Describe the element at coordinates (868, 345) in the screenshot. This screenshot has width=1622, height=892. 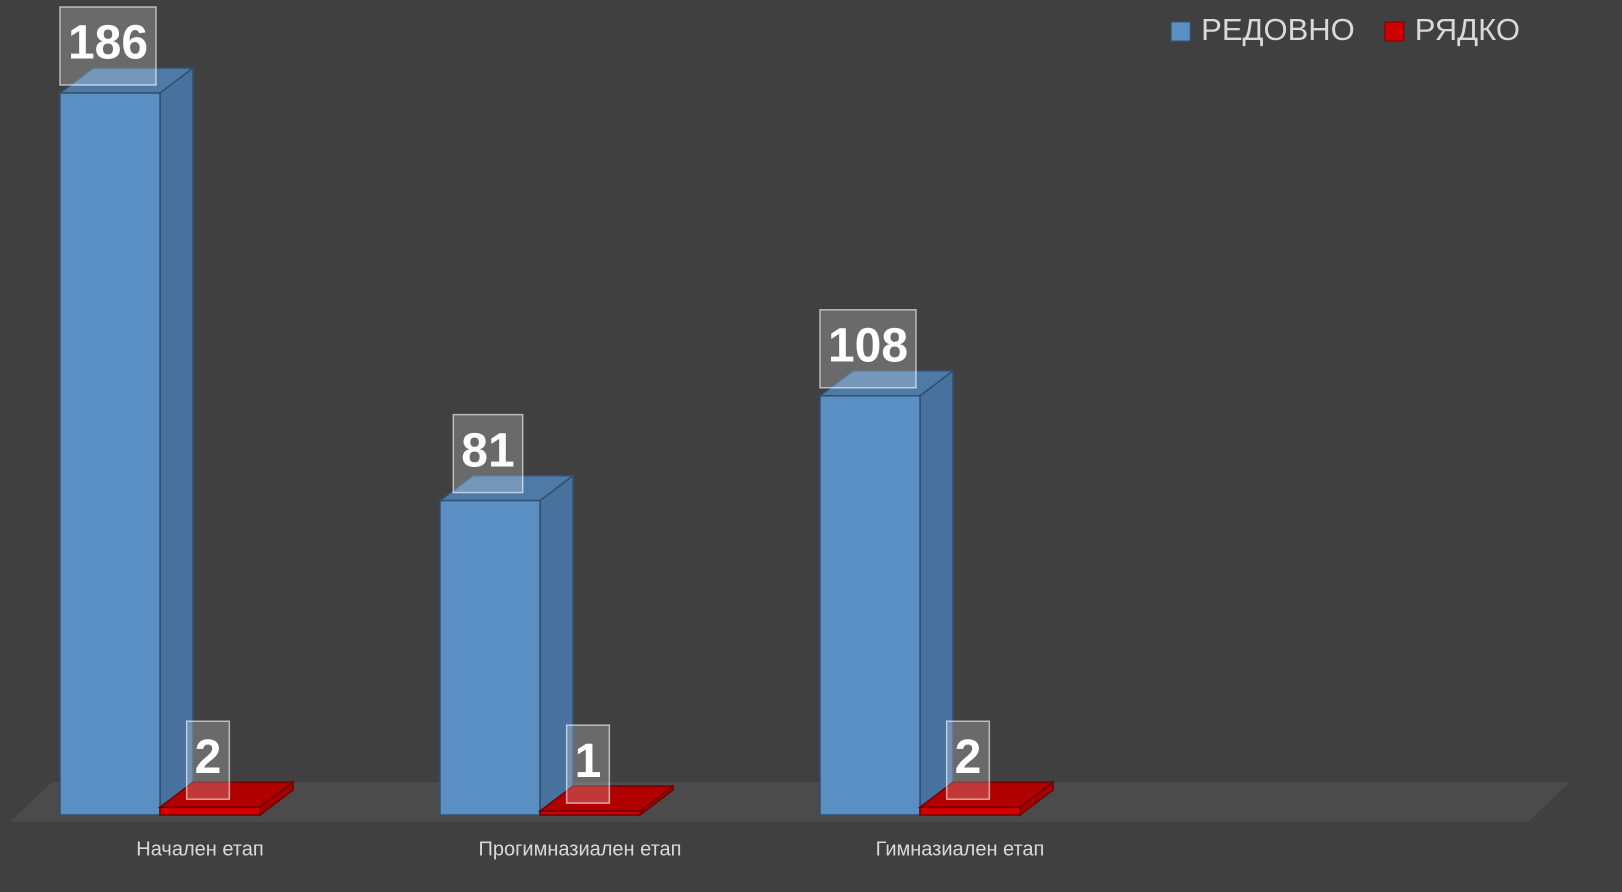
I see `data-label: 108` at that location.